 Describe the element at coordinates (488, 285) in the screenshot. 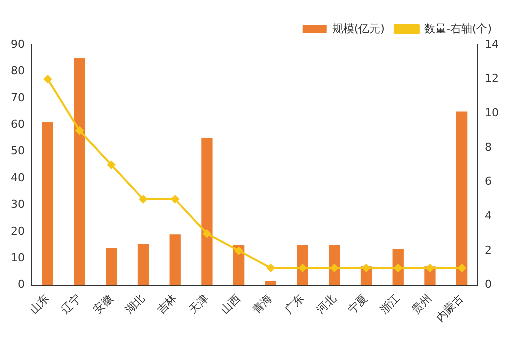

I see `y2-tick-label: 0` at that location.